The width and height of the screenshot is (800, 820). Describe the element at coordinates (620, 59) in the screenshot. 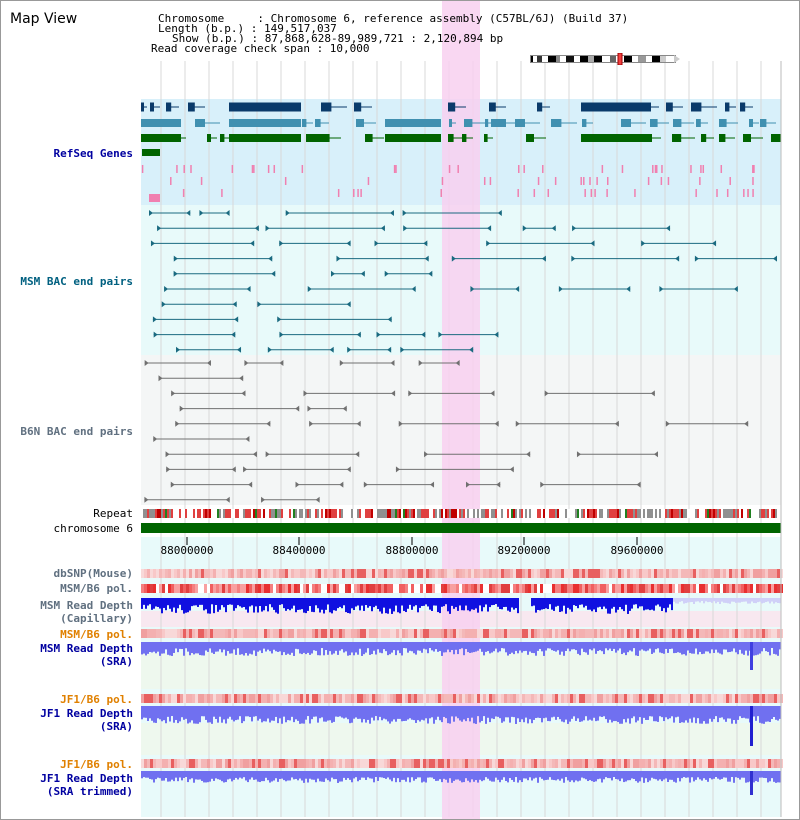

I see `ideogram-position-marker` at that location.